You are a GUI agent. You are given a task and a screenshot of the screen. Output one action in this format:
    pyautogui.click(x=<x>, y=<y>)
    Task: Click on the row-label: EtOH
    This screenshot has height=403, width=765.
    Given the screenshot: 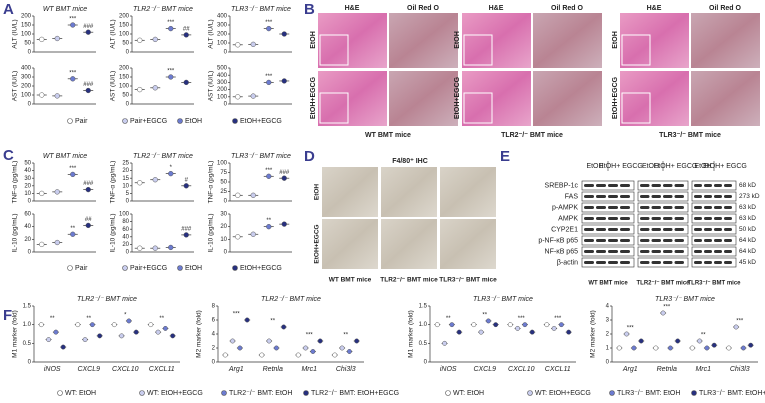 What is the action you would take?
    pyautogui.click(x=317, y=192)
    